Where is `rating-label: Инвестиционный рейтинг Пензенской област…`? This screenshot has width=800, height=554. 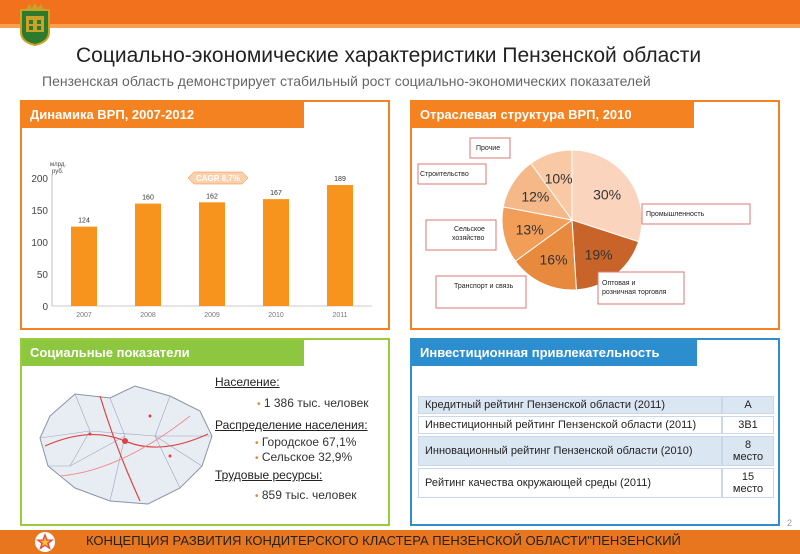 rating-label: Инвестиционный рейтинг Пензенской област… is located at coordinates (570, 425).